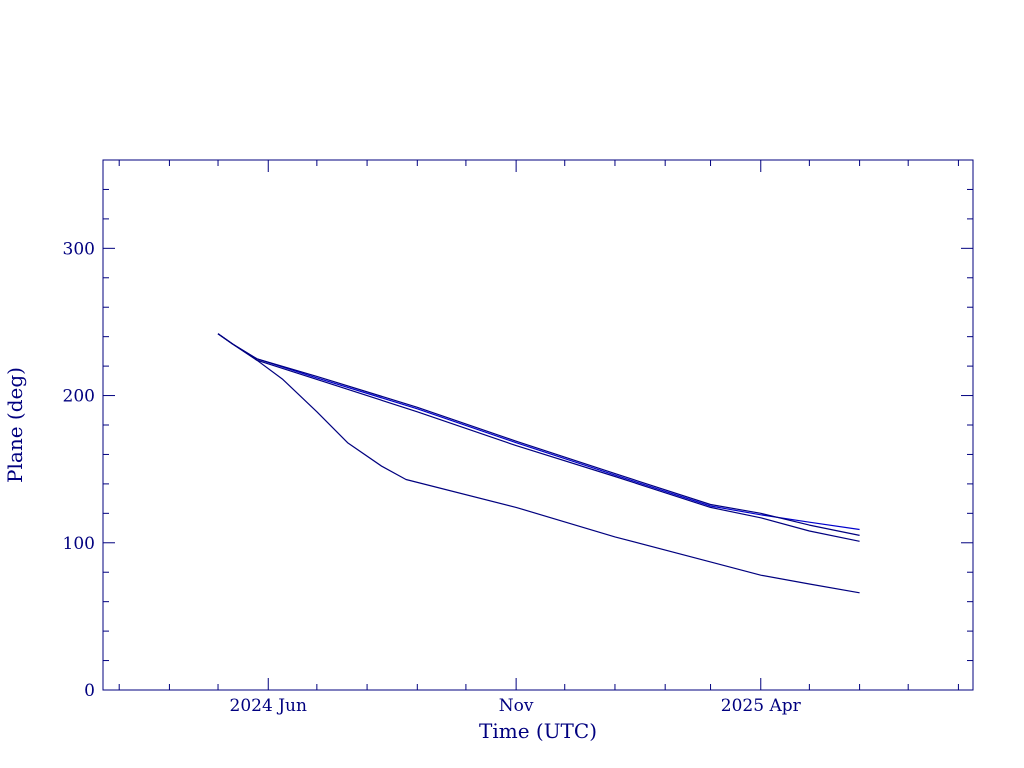 The width and height of the screenshot is (1024, 768). What do you see at coordinates (79, 544) in the screenshot?
I see `y-tick-label: 100` at bounding box center [79, 544].